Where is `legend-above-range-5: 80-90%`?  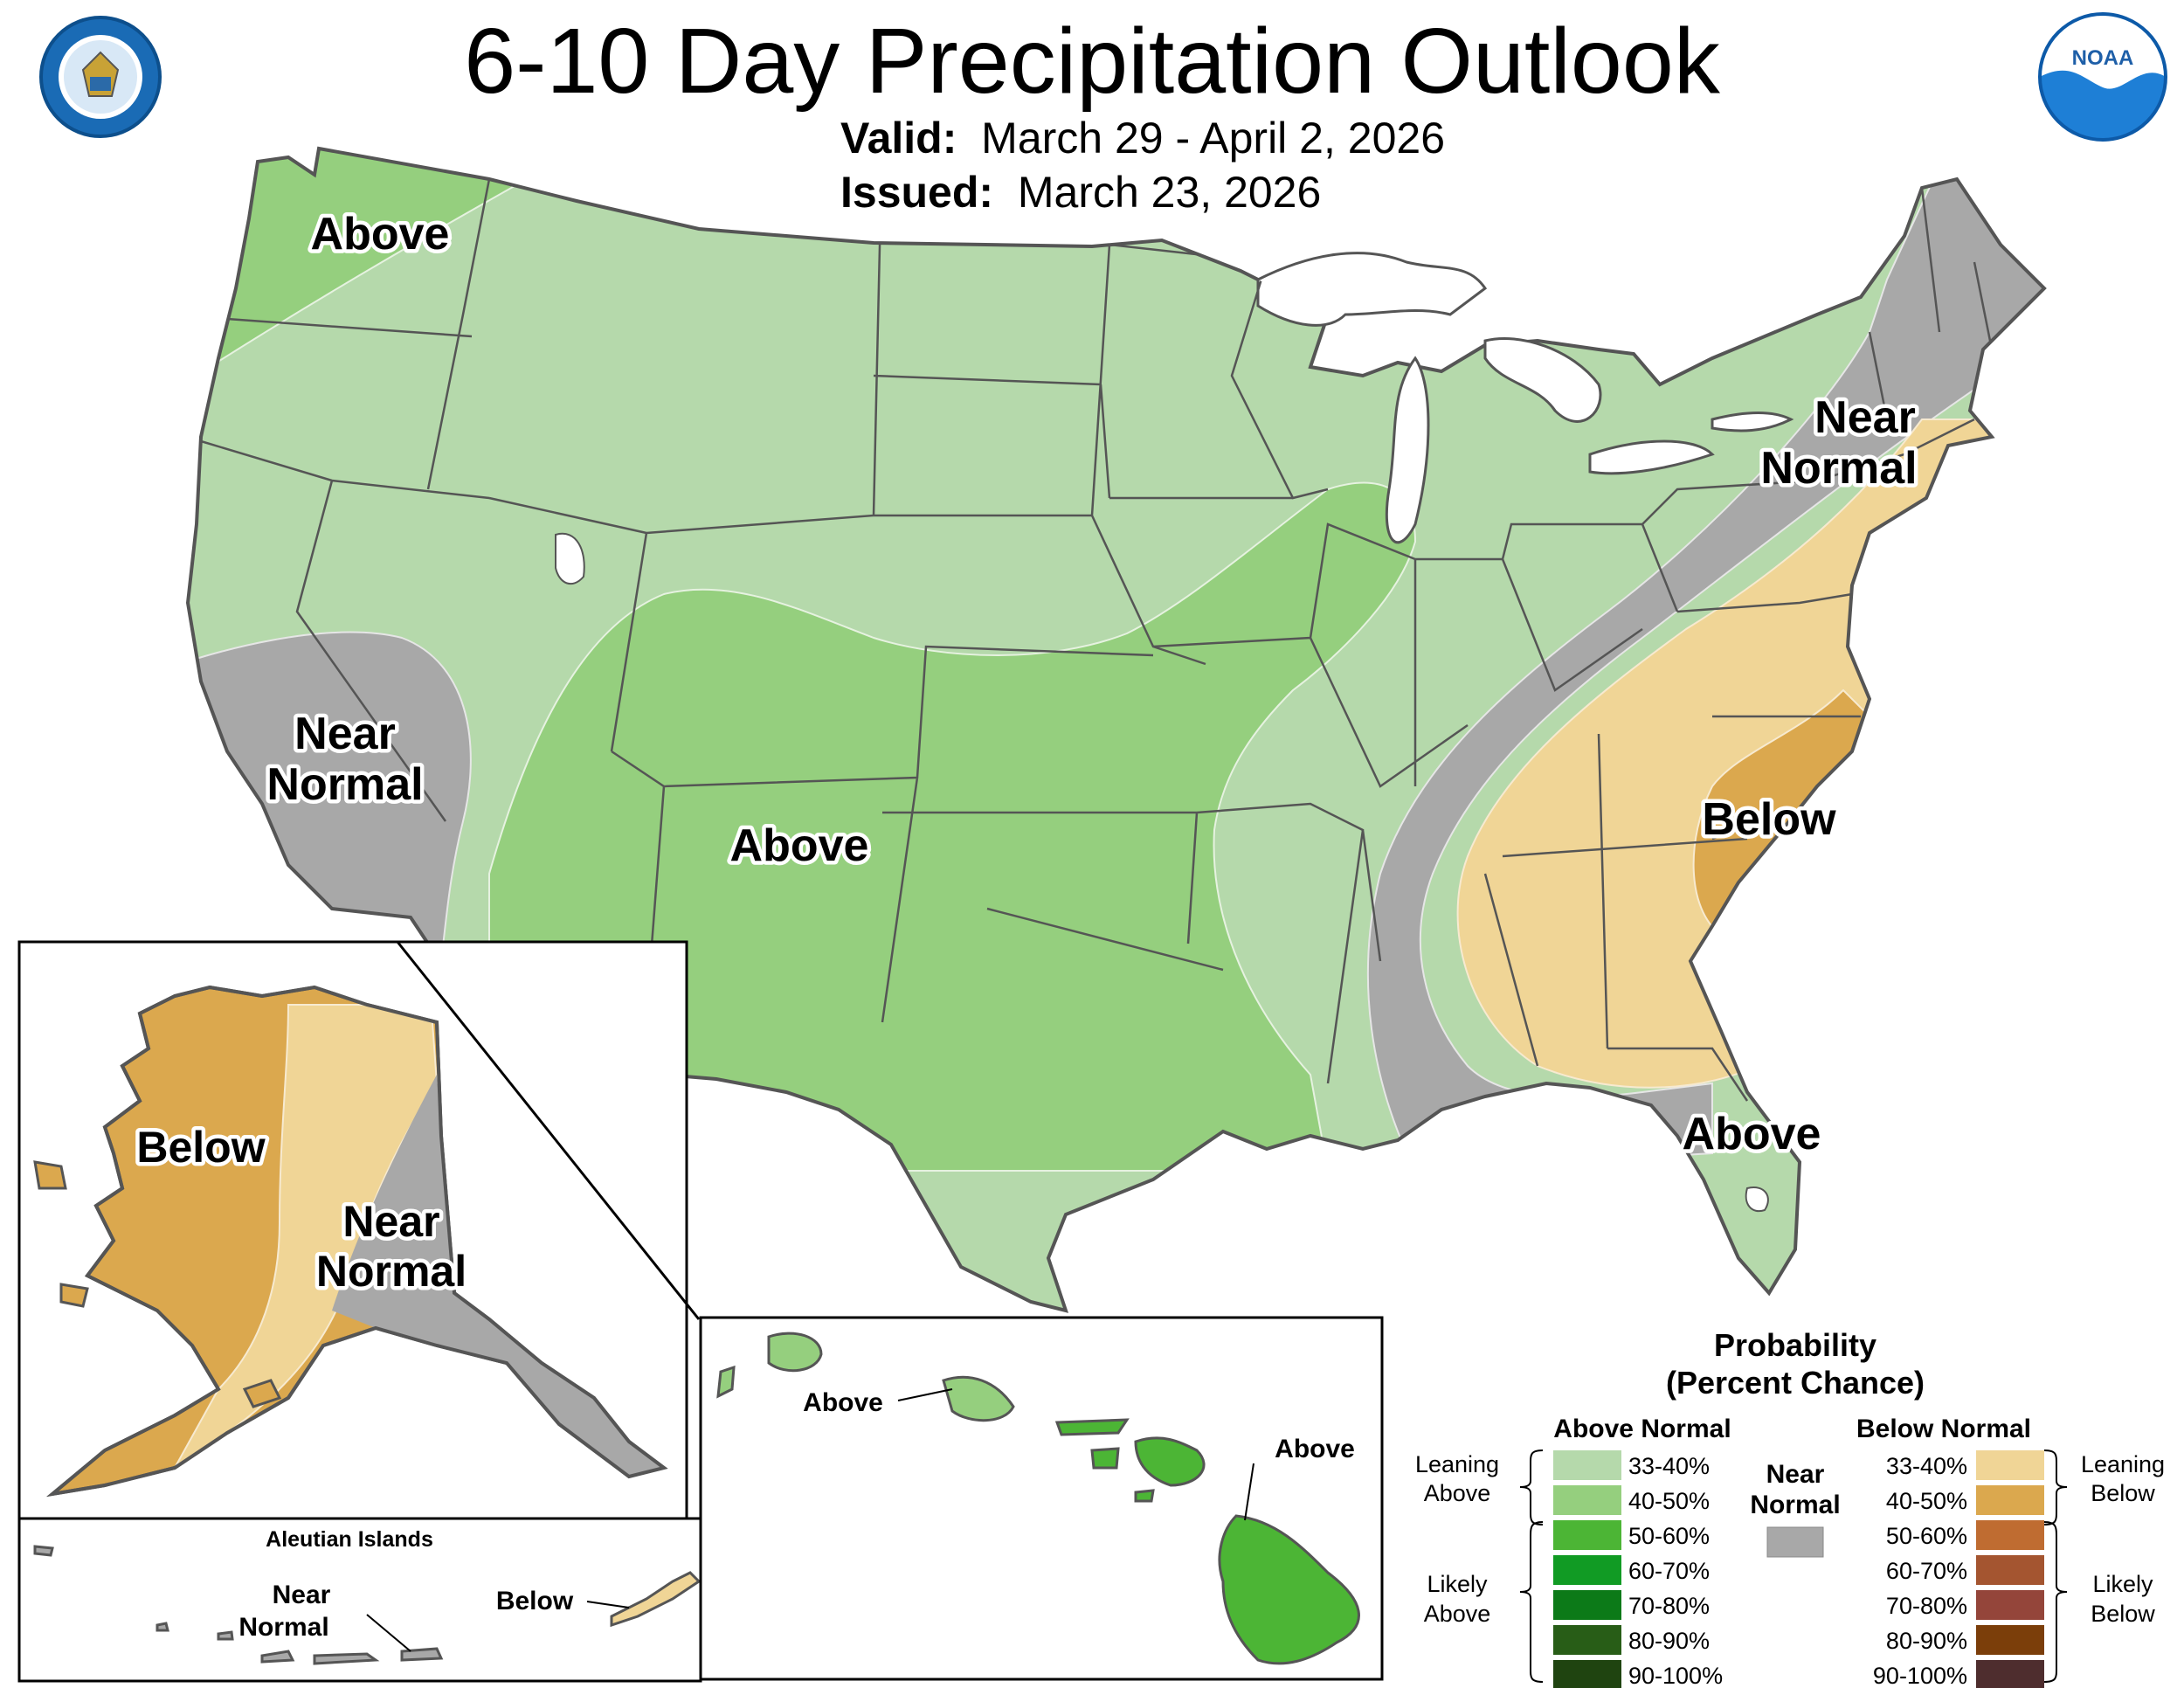
legend-above-range-5: 80-90% is located at coordinates (1669, 1641).